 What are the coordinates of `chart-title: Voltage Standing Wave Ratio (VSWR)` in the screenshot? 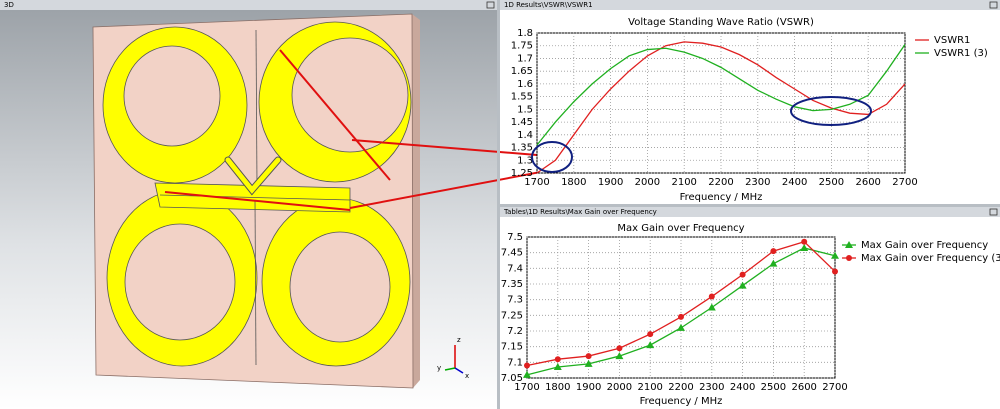 It's located at (721, 22).